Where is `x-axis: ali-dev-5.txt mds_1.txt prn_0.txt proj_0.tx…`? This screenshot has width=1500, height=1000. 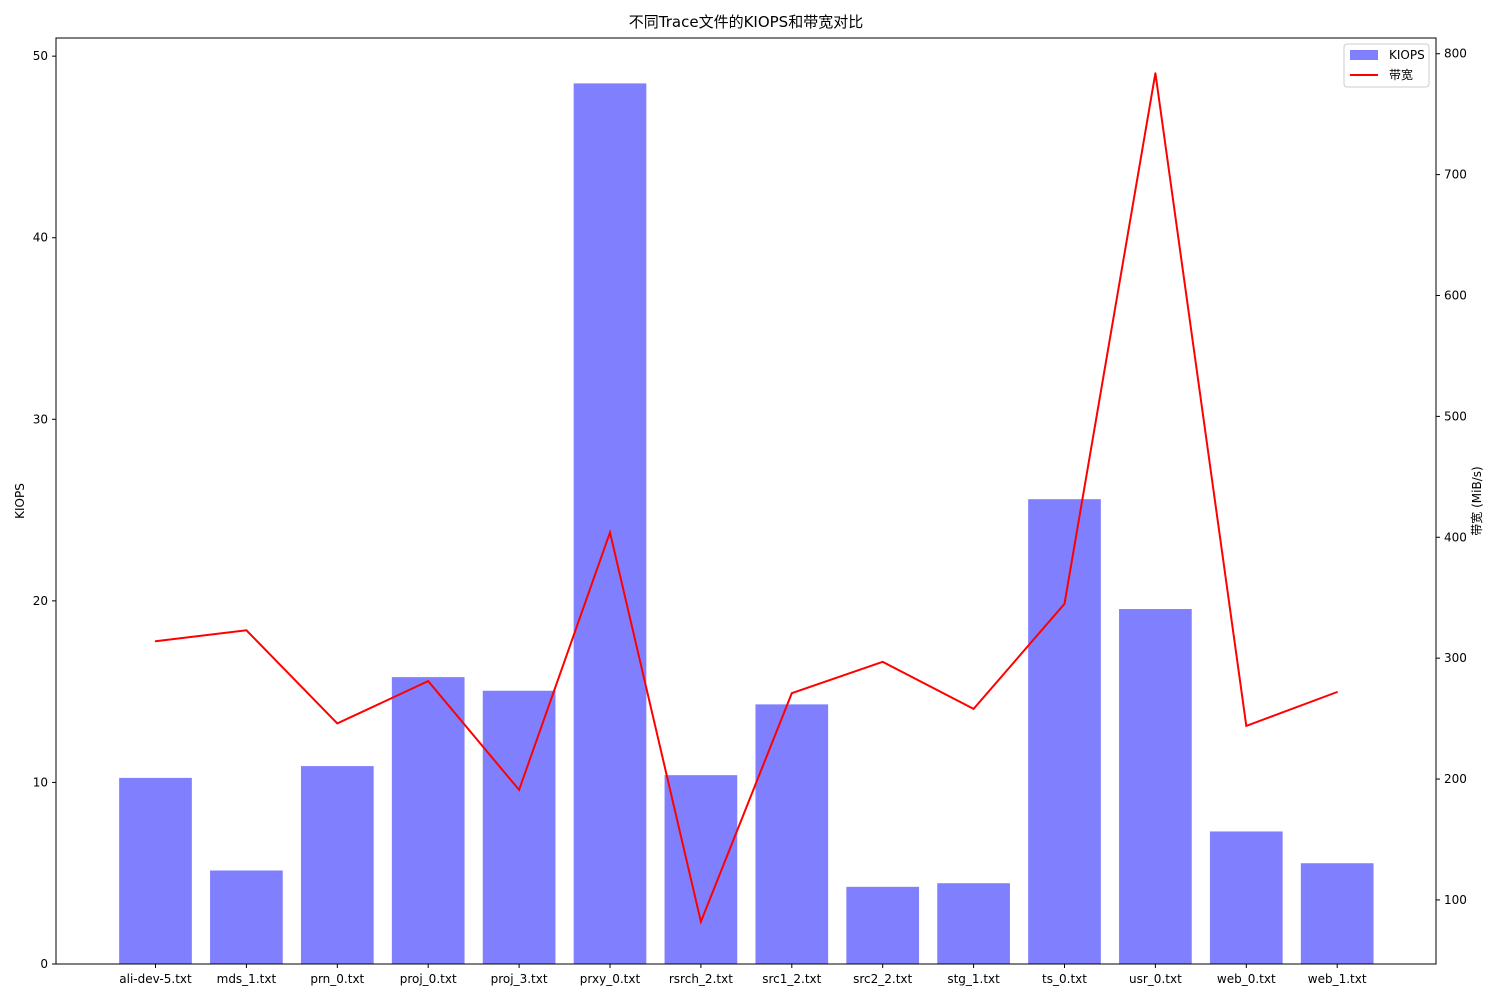
x-axis: ali-dev-5.txt mds_1.txt prn_0.txt proj_0.tx… is located at coordinates (743, 975).